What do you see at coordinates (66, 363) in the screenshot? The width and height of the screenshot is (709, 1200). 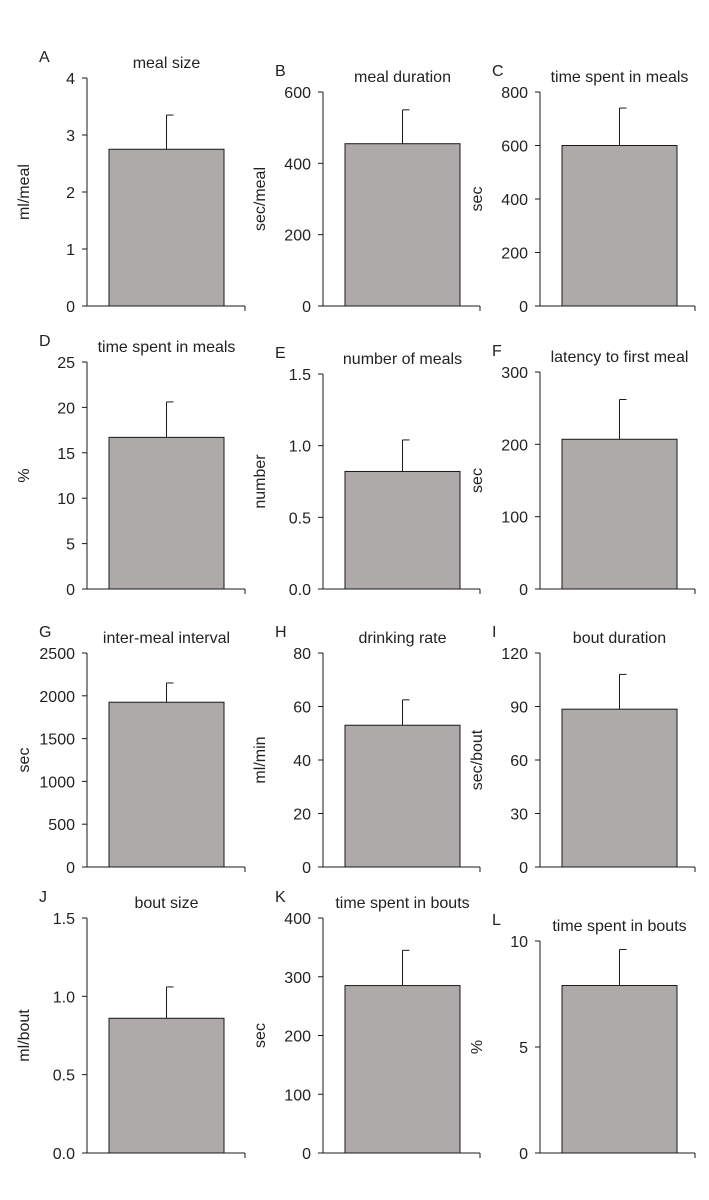 I see `y-tick-label-d-5: 25` at bounding box center [66, 363].